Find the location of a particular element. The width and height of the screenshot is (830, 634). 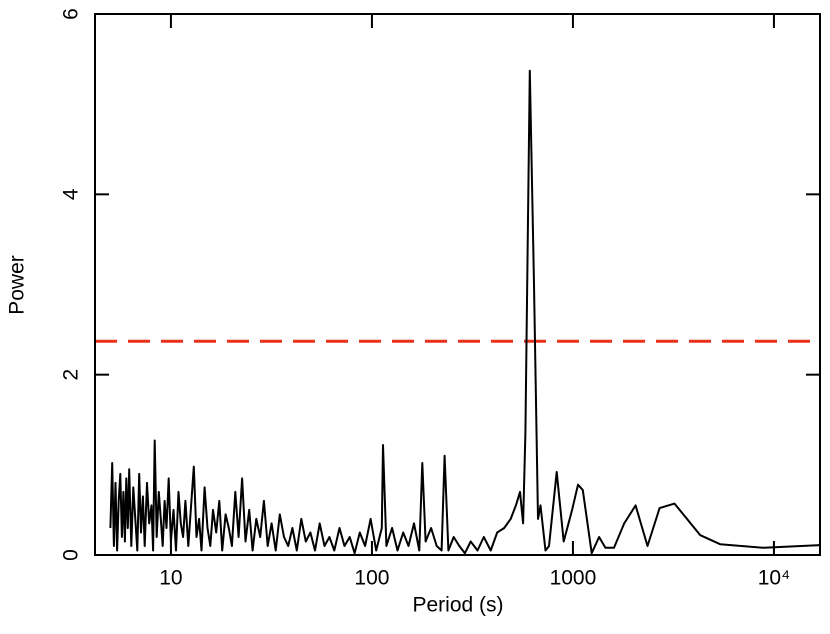

x-tick-label: 1000 is located at coordinates (573, 578).